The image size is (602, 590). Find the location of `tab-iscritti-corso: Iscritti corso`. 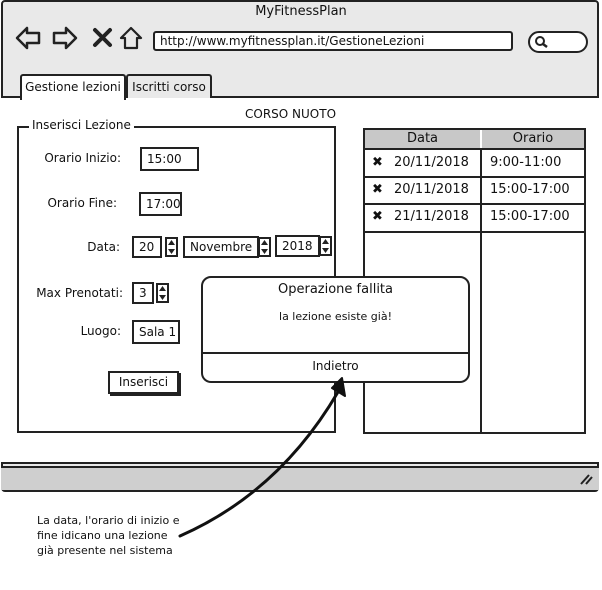

tab-iscritti-corso: Iscritti corso is located at coordinates (169, 86).